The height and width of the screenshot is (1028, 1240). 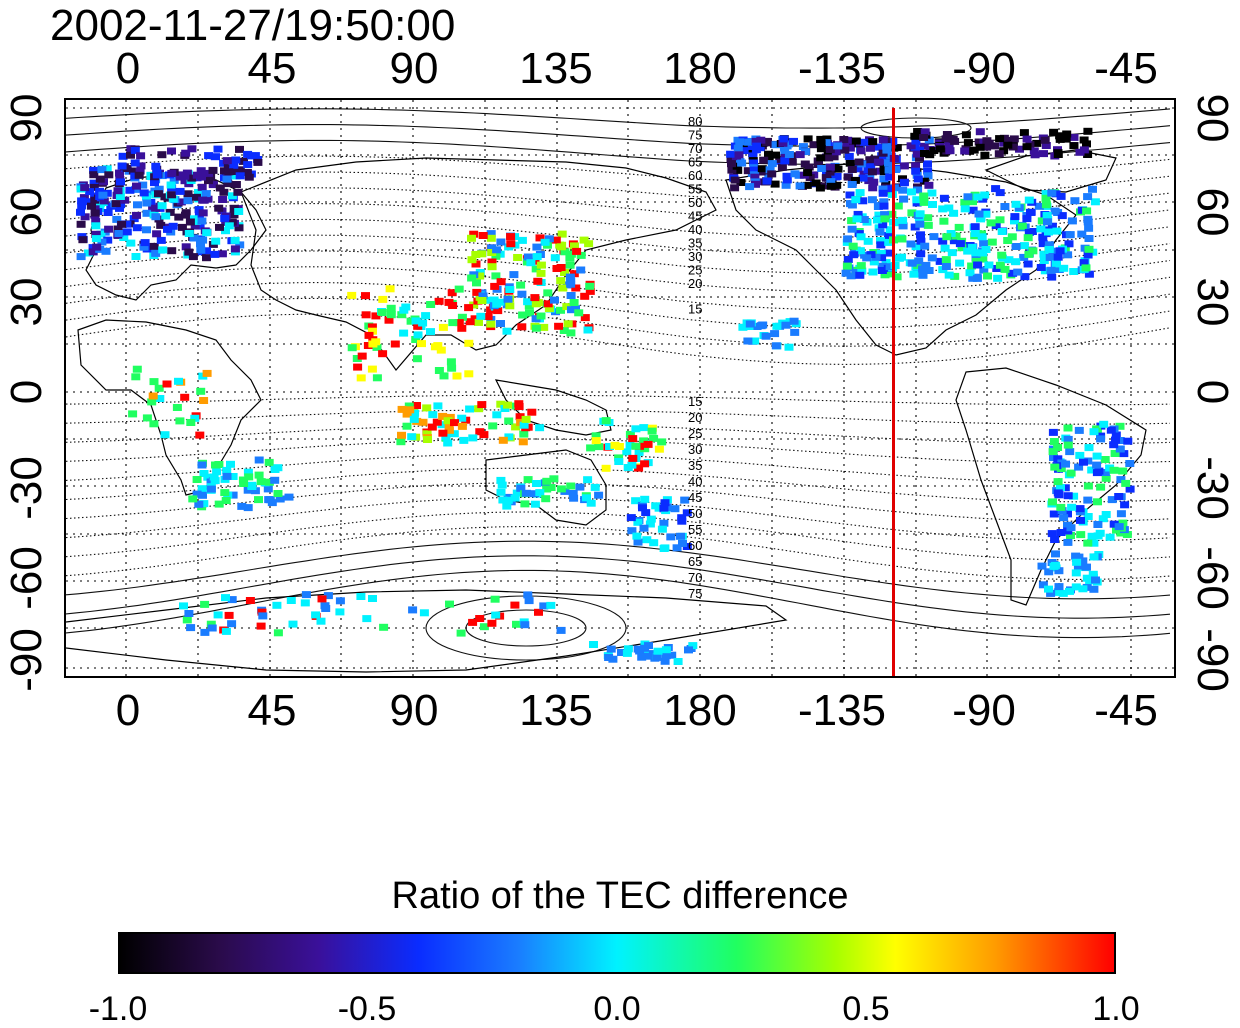 I want to click on contour-label: 65, so click(x=695, y=162).